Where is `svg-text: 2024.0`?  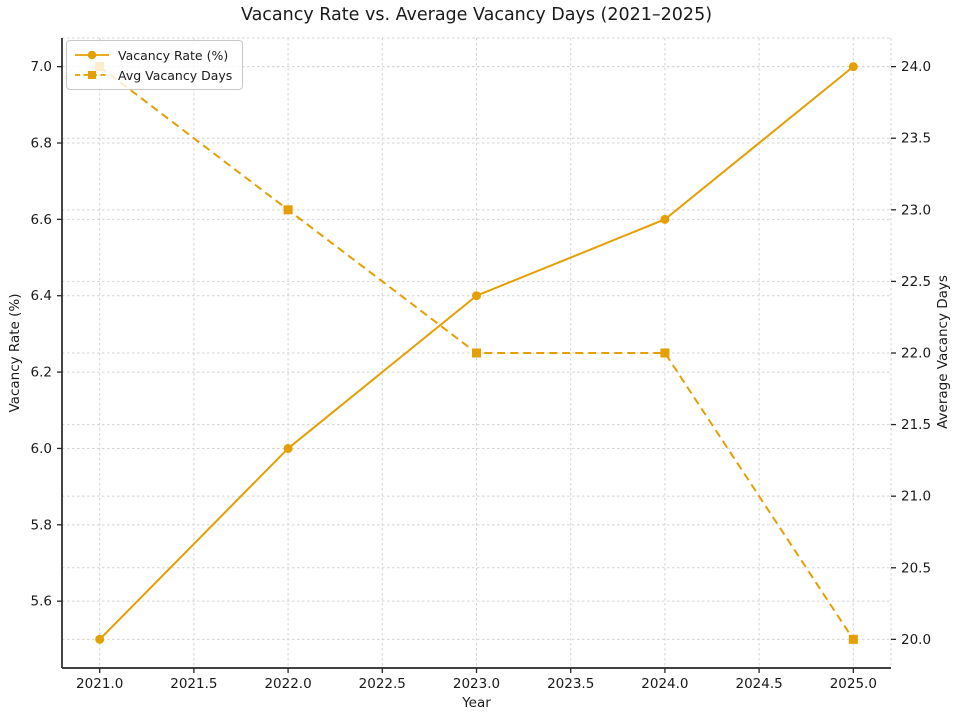
svg-text: 2024.0 is located at coordinates (664, 684).